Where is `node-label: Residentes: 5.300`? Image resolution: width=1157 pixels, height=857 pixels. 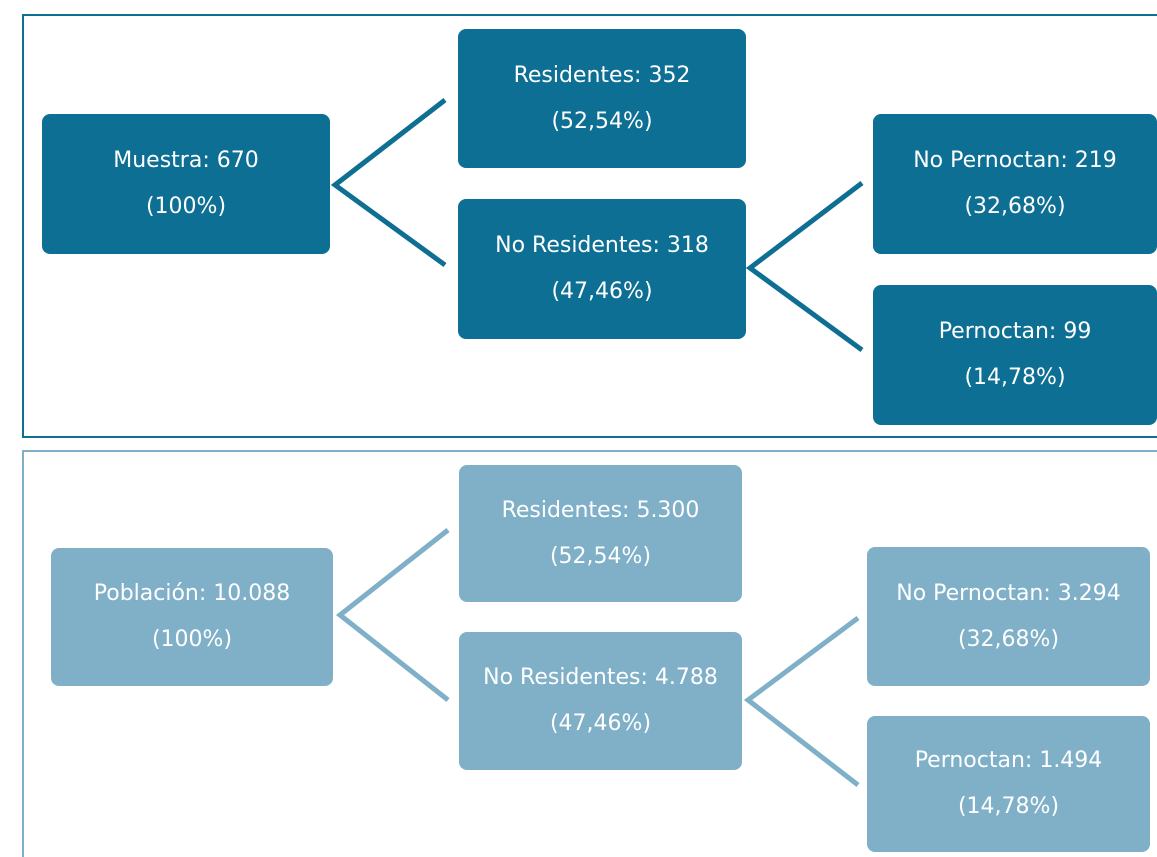
node-label: Residentes: 5.300 is located at coordinates (600, 510).